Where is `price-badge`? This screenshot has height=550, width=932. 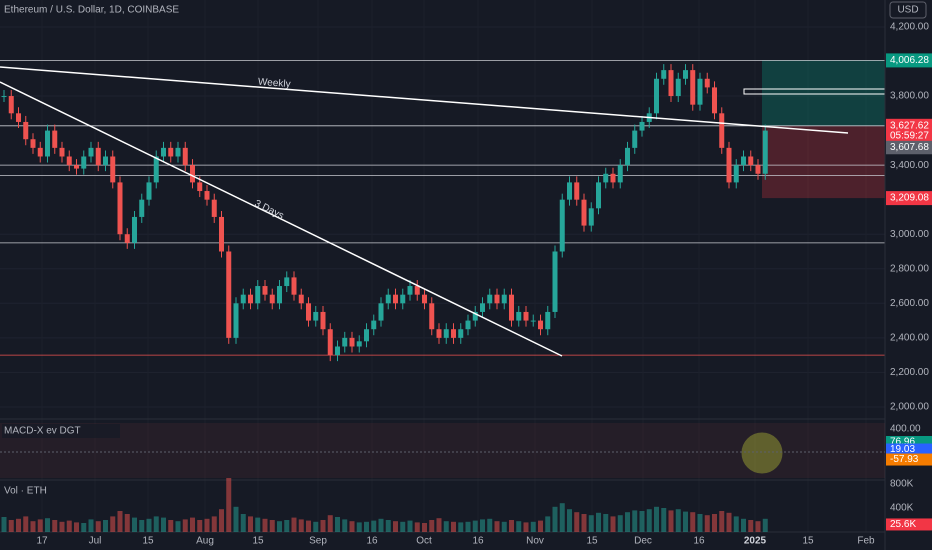
price-badge is located at coordinates (909, 147).